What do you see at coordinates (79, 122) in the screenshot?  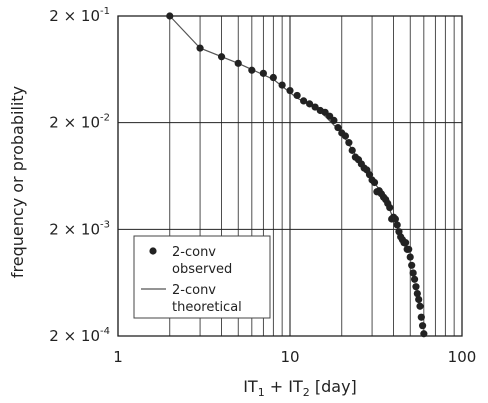 I see `y-tick-label: 2 × 10⁻²` at bounding box center [79, 122].